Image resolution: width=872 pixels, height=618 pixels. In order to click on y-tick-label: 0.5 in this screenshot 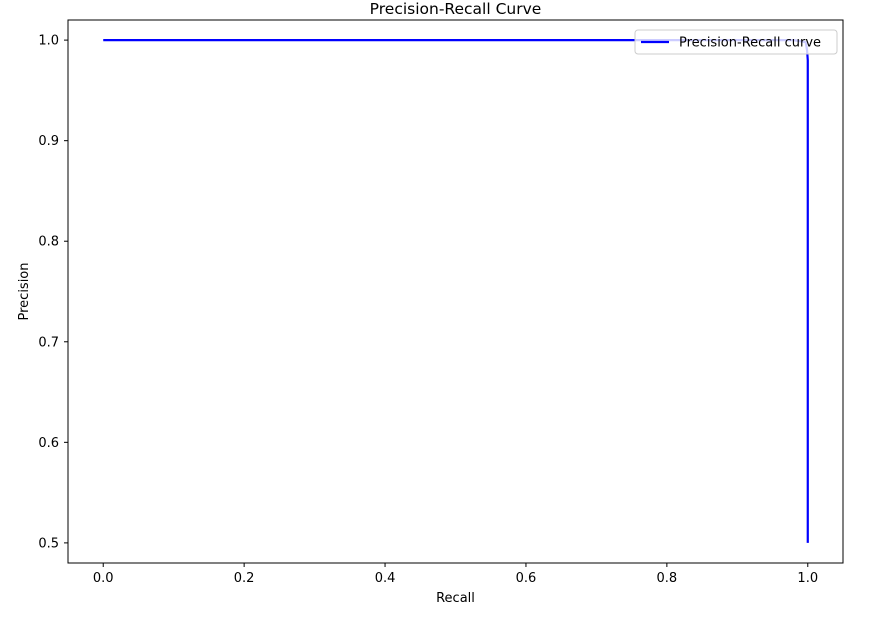, I will do `click(48, 543)`.